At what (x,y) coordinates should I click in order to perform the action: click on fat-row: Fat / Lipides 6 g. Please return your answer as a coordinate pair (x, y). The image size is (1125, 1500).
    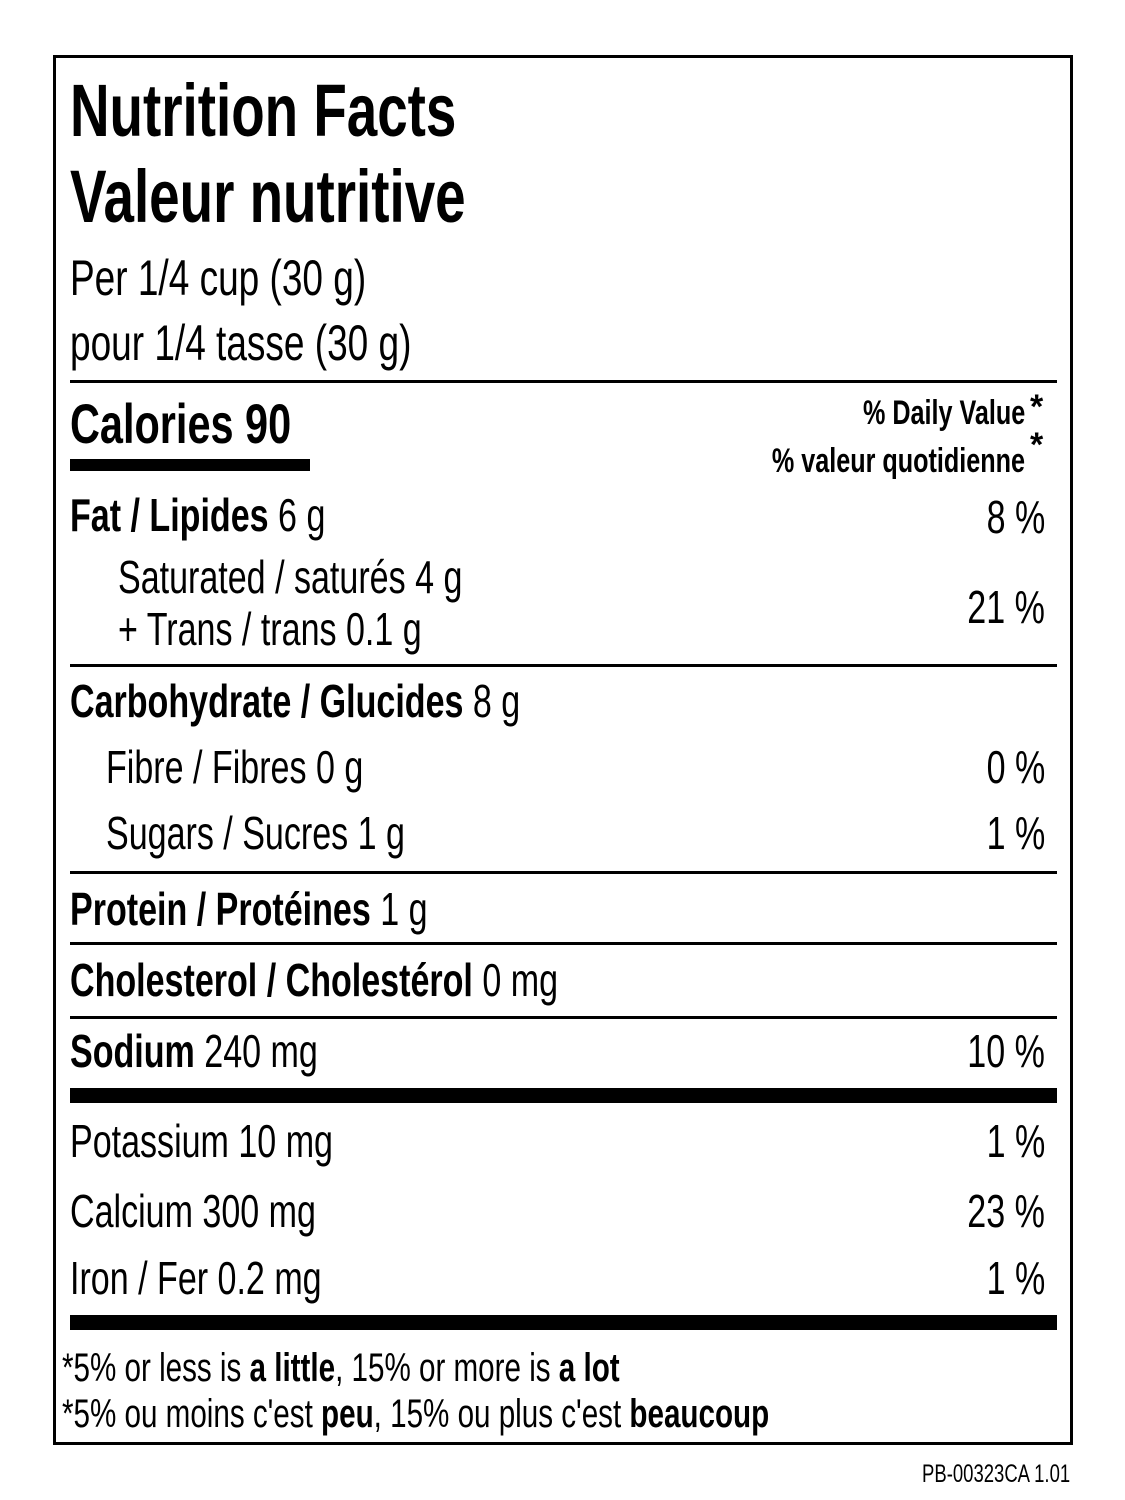
    Looking at the image, I should click on (197, 515).